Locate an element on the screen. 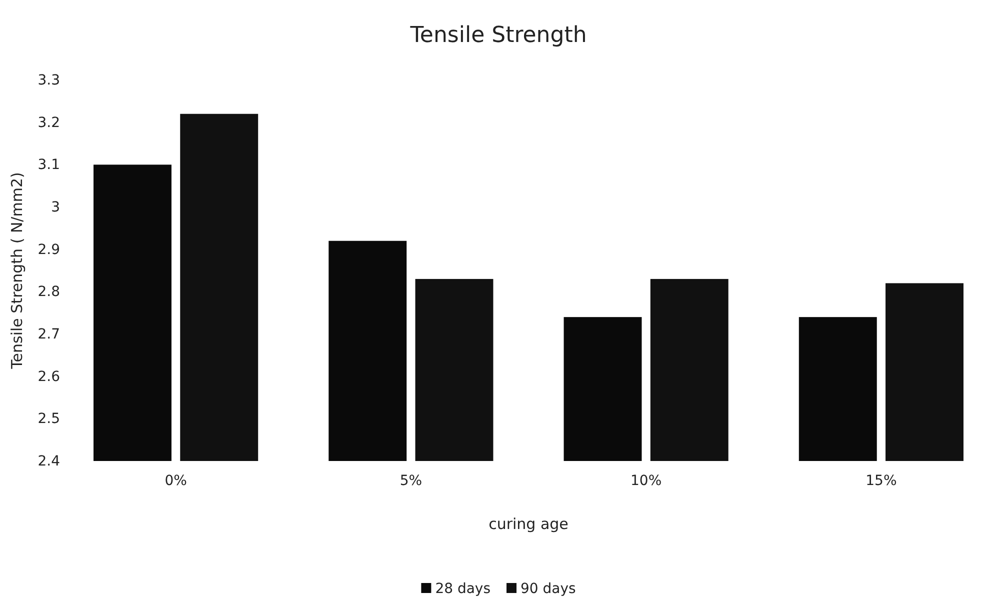  legend-label: 28 days is located at coordinates (462, 589).